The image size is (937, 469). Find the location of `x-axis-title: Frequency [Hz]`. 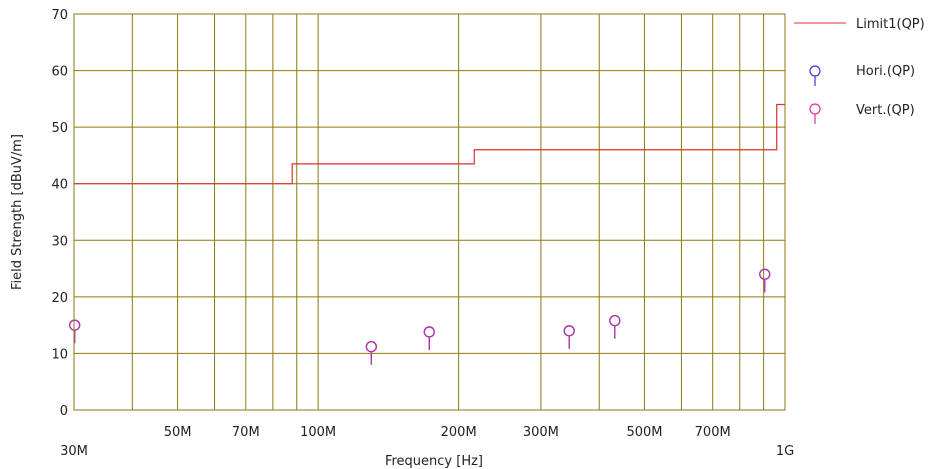

x-axis-title: Frequency [Hz] is located at coordinates (434, 461).